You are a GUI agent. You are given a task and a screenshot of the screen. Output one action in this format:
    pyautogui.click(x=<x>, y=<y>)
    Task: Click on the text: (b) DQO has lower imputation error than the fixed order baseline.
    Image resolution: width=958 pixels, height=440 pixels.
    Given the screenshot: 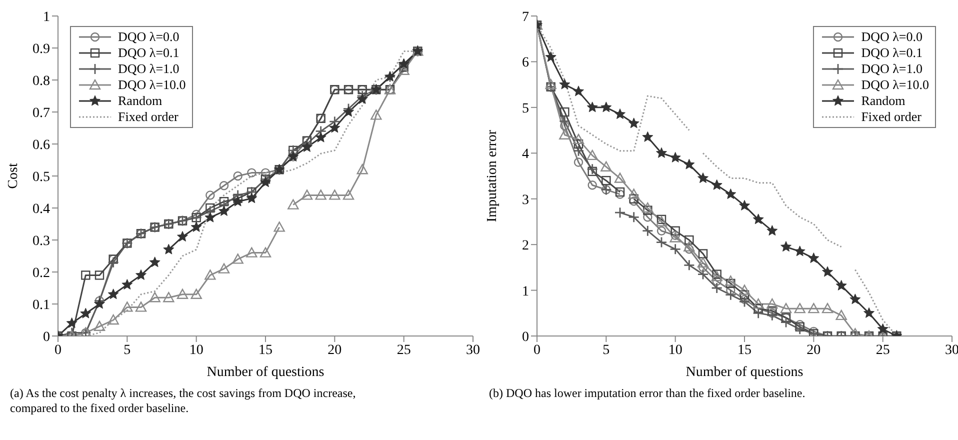 What is the action you would take?
    pyautogui.click(x=647, y=393)
    